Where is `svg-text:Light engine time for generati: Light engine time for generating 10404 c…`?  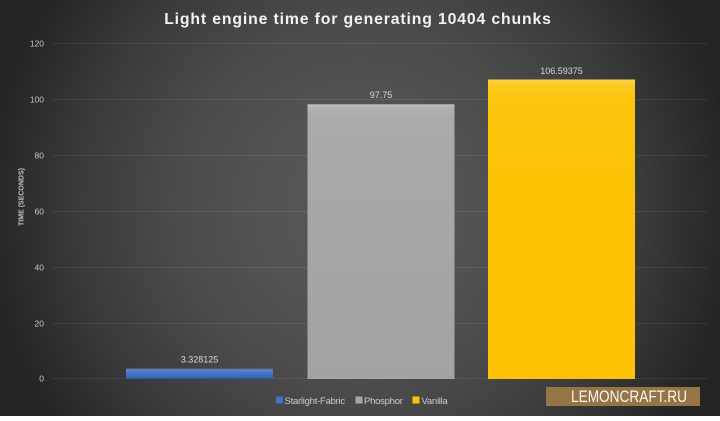 svg-text:Light engine time for generati: Light engine time for generating 10404 c… is located at coordinates (358, 19).